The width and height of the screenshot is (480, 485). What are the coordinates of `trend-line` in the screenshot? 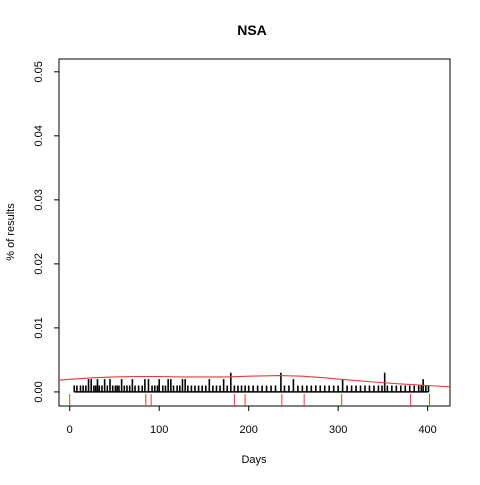 It's located at (254, 381).